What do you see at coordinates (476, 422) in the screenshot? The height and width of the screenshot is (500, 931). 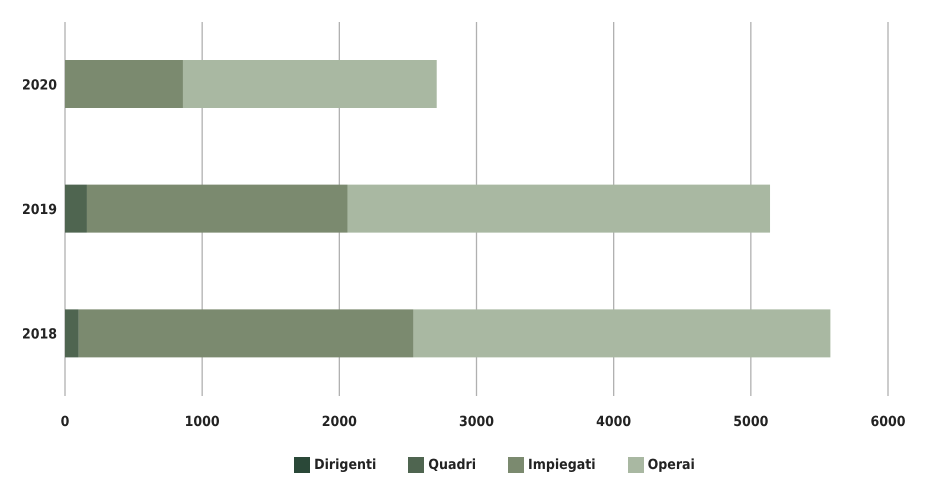 I see `x-tick-label: 3000` at bounding box center [476, 422].